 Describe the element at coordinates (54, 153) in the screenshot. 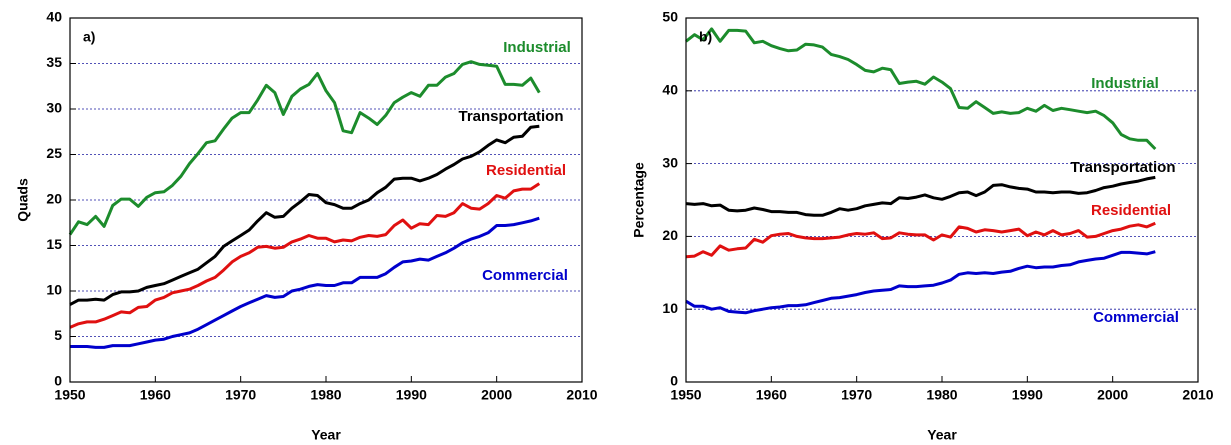

I see `y-tick-label: 25` at that location.